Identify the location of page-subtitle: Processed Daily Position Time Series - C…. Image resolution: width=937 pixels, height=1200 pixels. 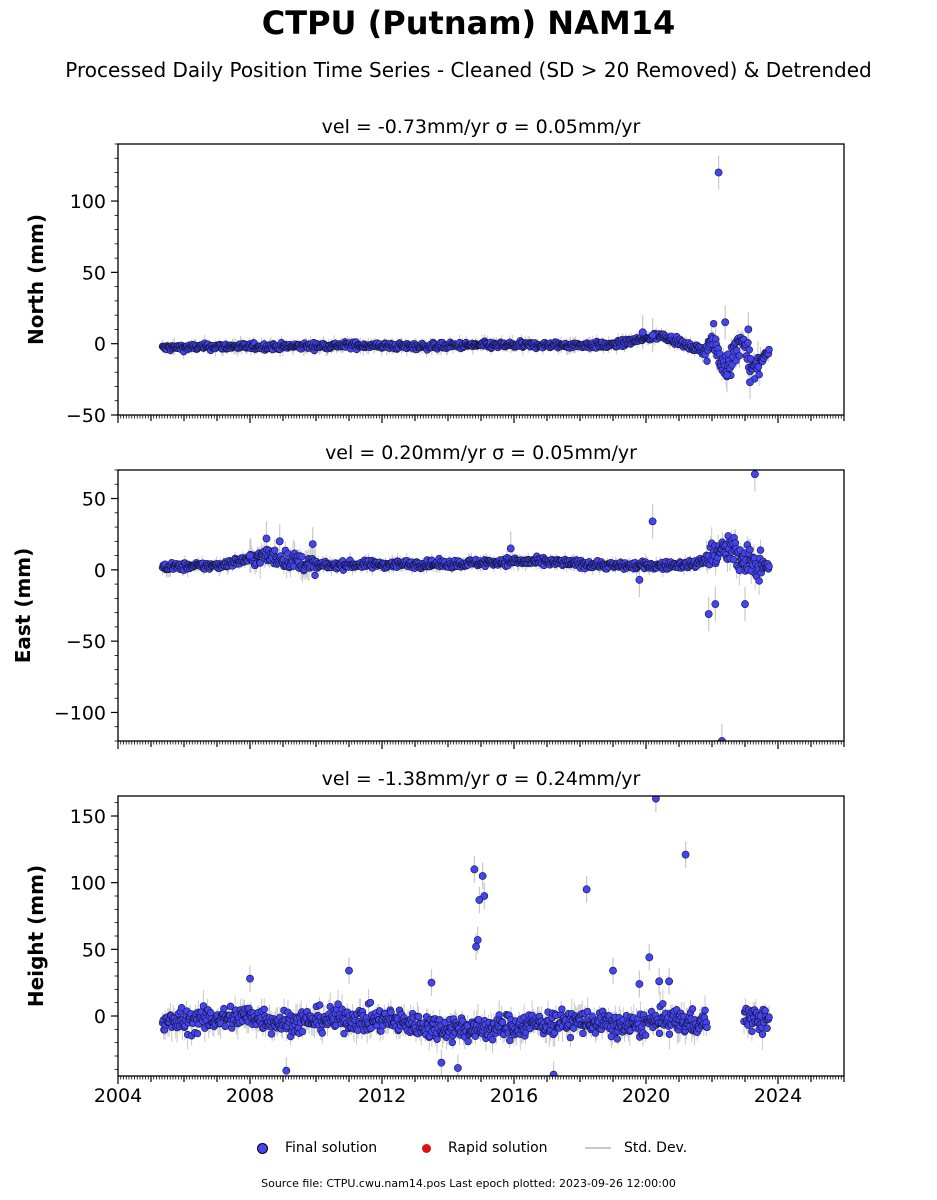
(468, 70).